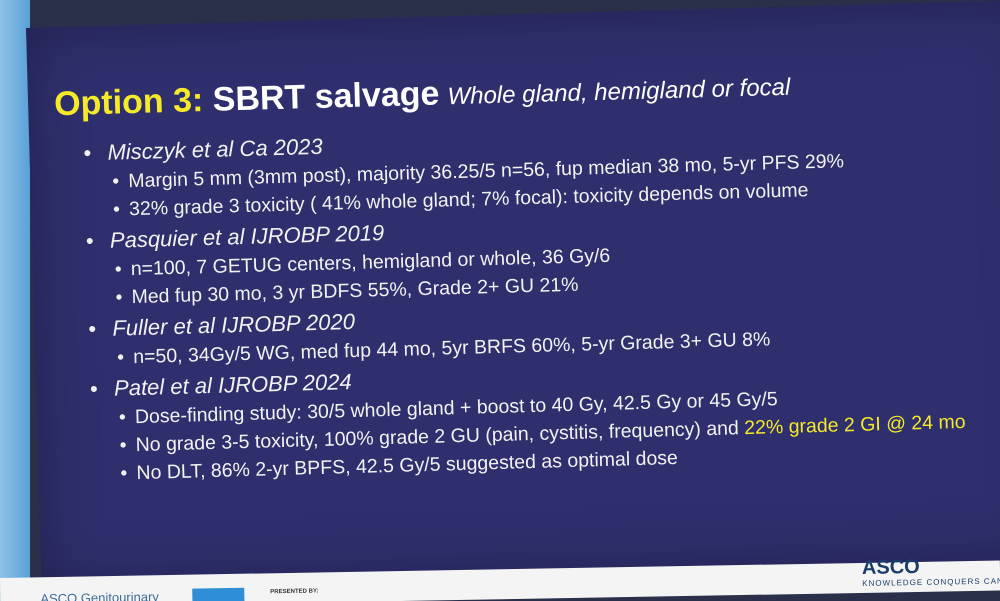 Image resolution: width=1000 pixels, height=601 pixels. What do you see at coordinates (890, 567) in the screenshot?
I see `logo: ASCO` at bounding box center [890, 567].